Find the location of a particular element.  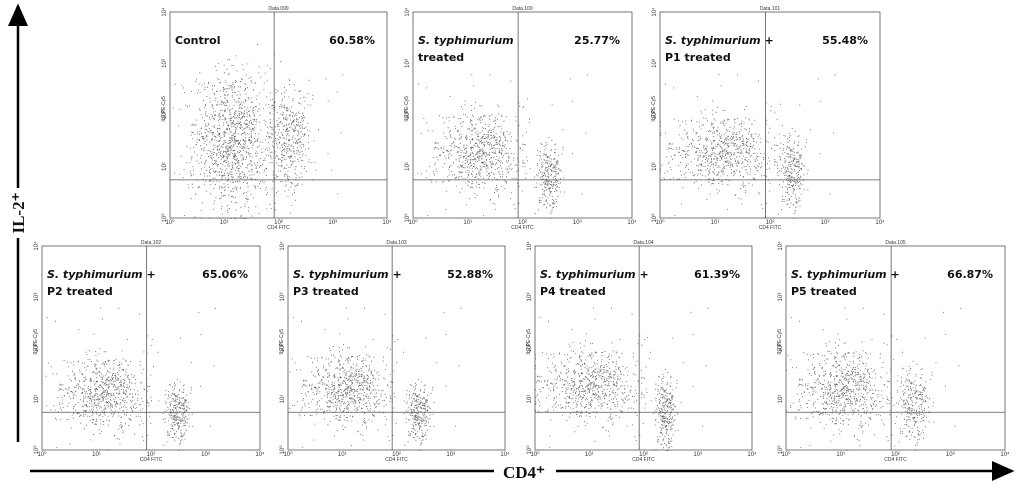

label-part: P5 treated is located at coordinates (824, 291).